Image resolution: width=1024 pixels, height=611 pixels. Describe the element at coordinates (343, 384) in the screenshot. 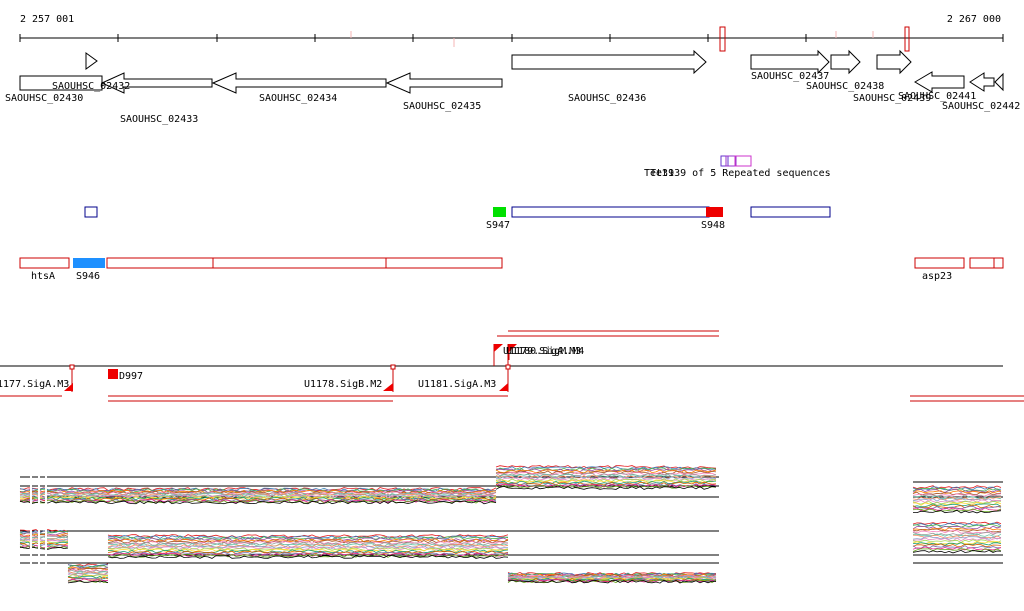

I see `promoter-label: U1178.SigB.M2` at that location.